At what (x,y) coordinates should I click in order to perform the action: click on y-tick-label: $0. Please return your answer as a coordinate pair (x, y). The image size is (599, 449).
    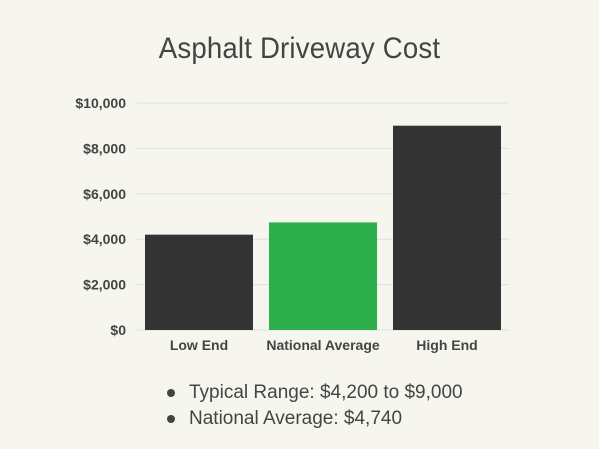
    Looking at the image, I should click on (118, 330).